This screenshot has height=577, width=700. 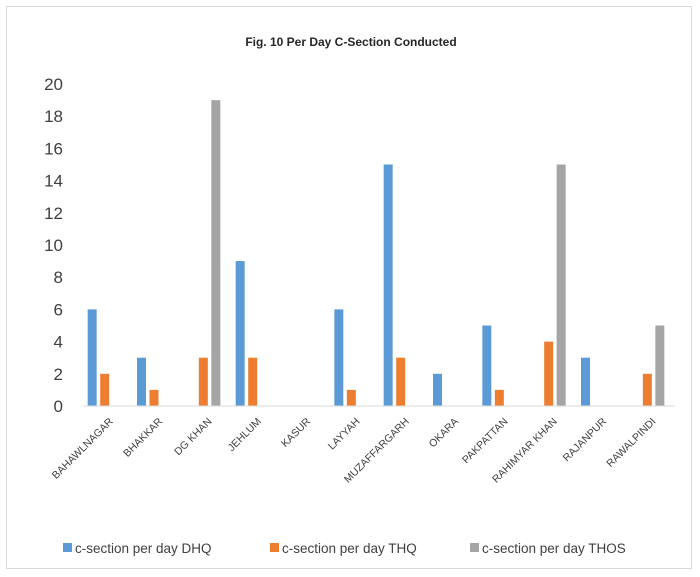 What do you see at coordinates (444, 433) in the screenshot?
I see `x-tick-label: OKARA` at bounding box center [444, 433].